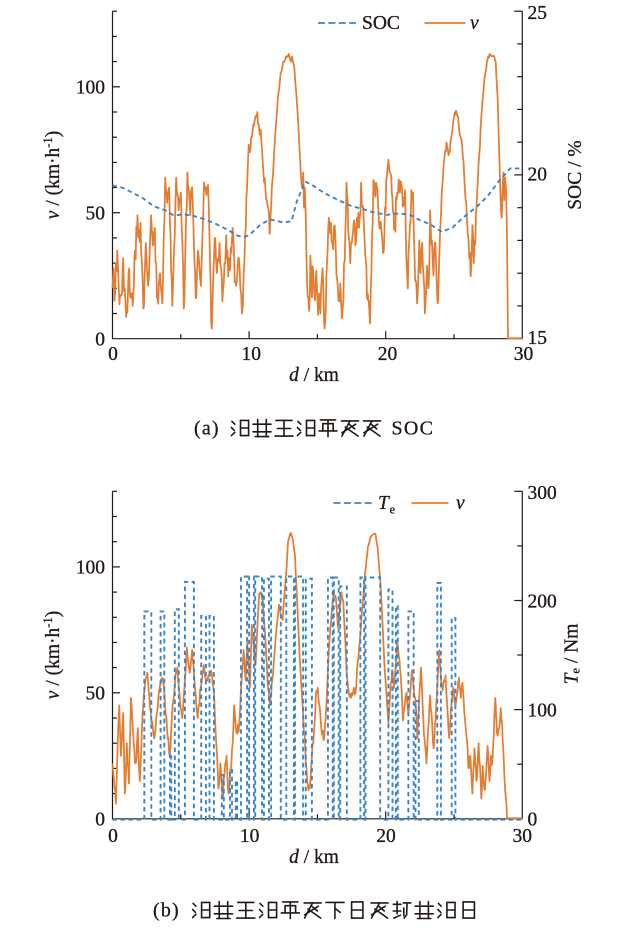 The image size is (619, 936). I want to click on svg-text: (a), so click(207, 429).